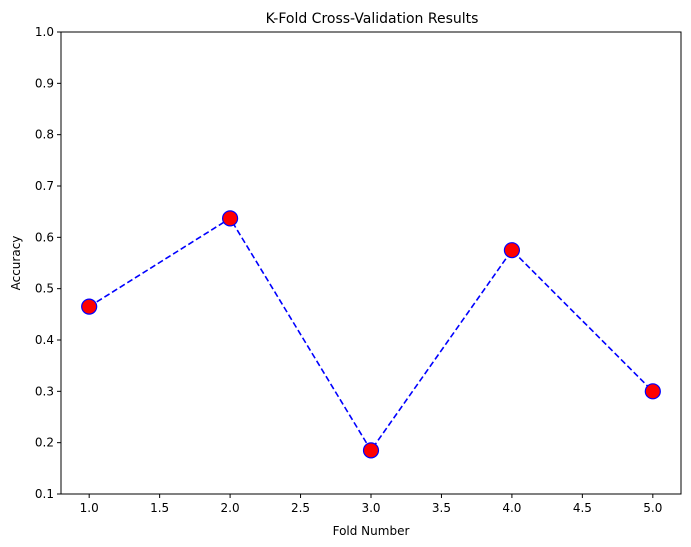  I want to click on x-tick-label: 3.0, so click(370, 508).